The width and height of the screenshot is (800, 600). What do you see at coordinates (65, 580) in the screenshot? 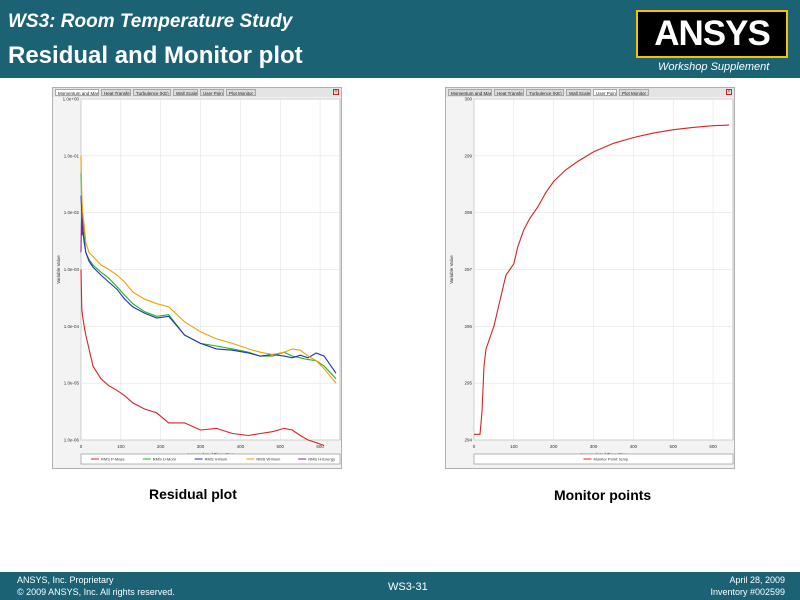
I see `footer-proprietary: ANSYS, Inc. Proprietary` at bounding box center [65, 580].